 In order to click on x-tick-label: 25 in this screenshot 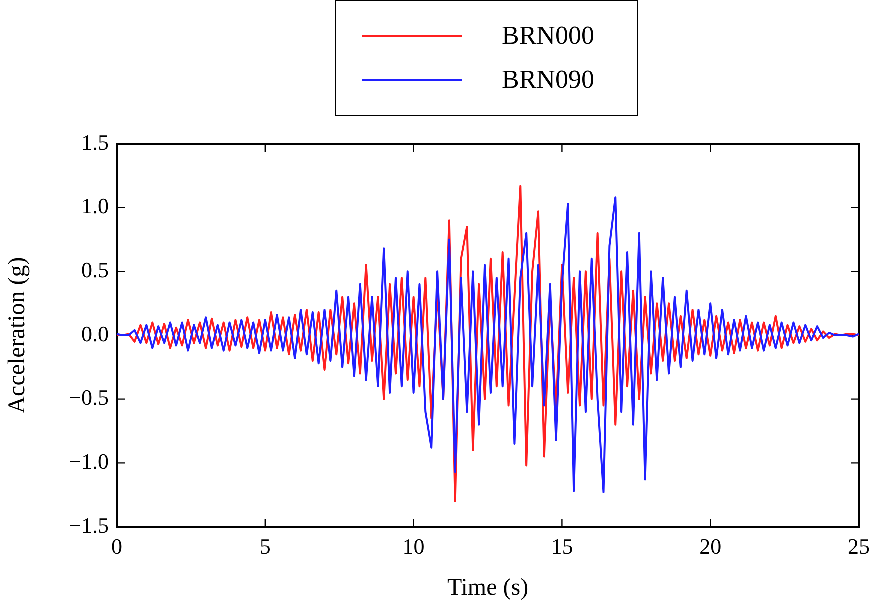, I will do `click(859, 546)`.